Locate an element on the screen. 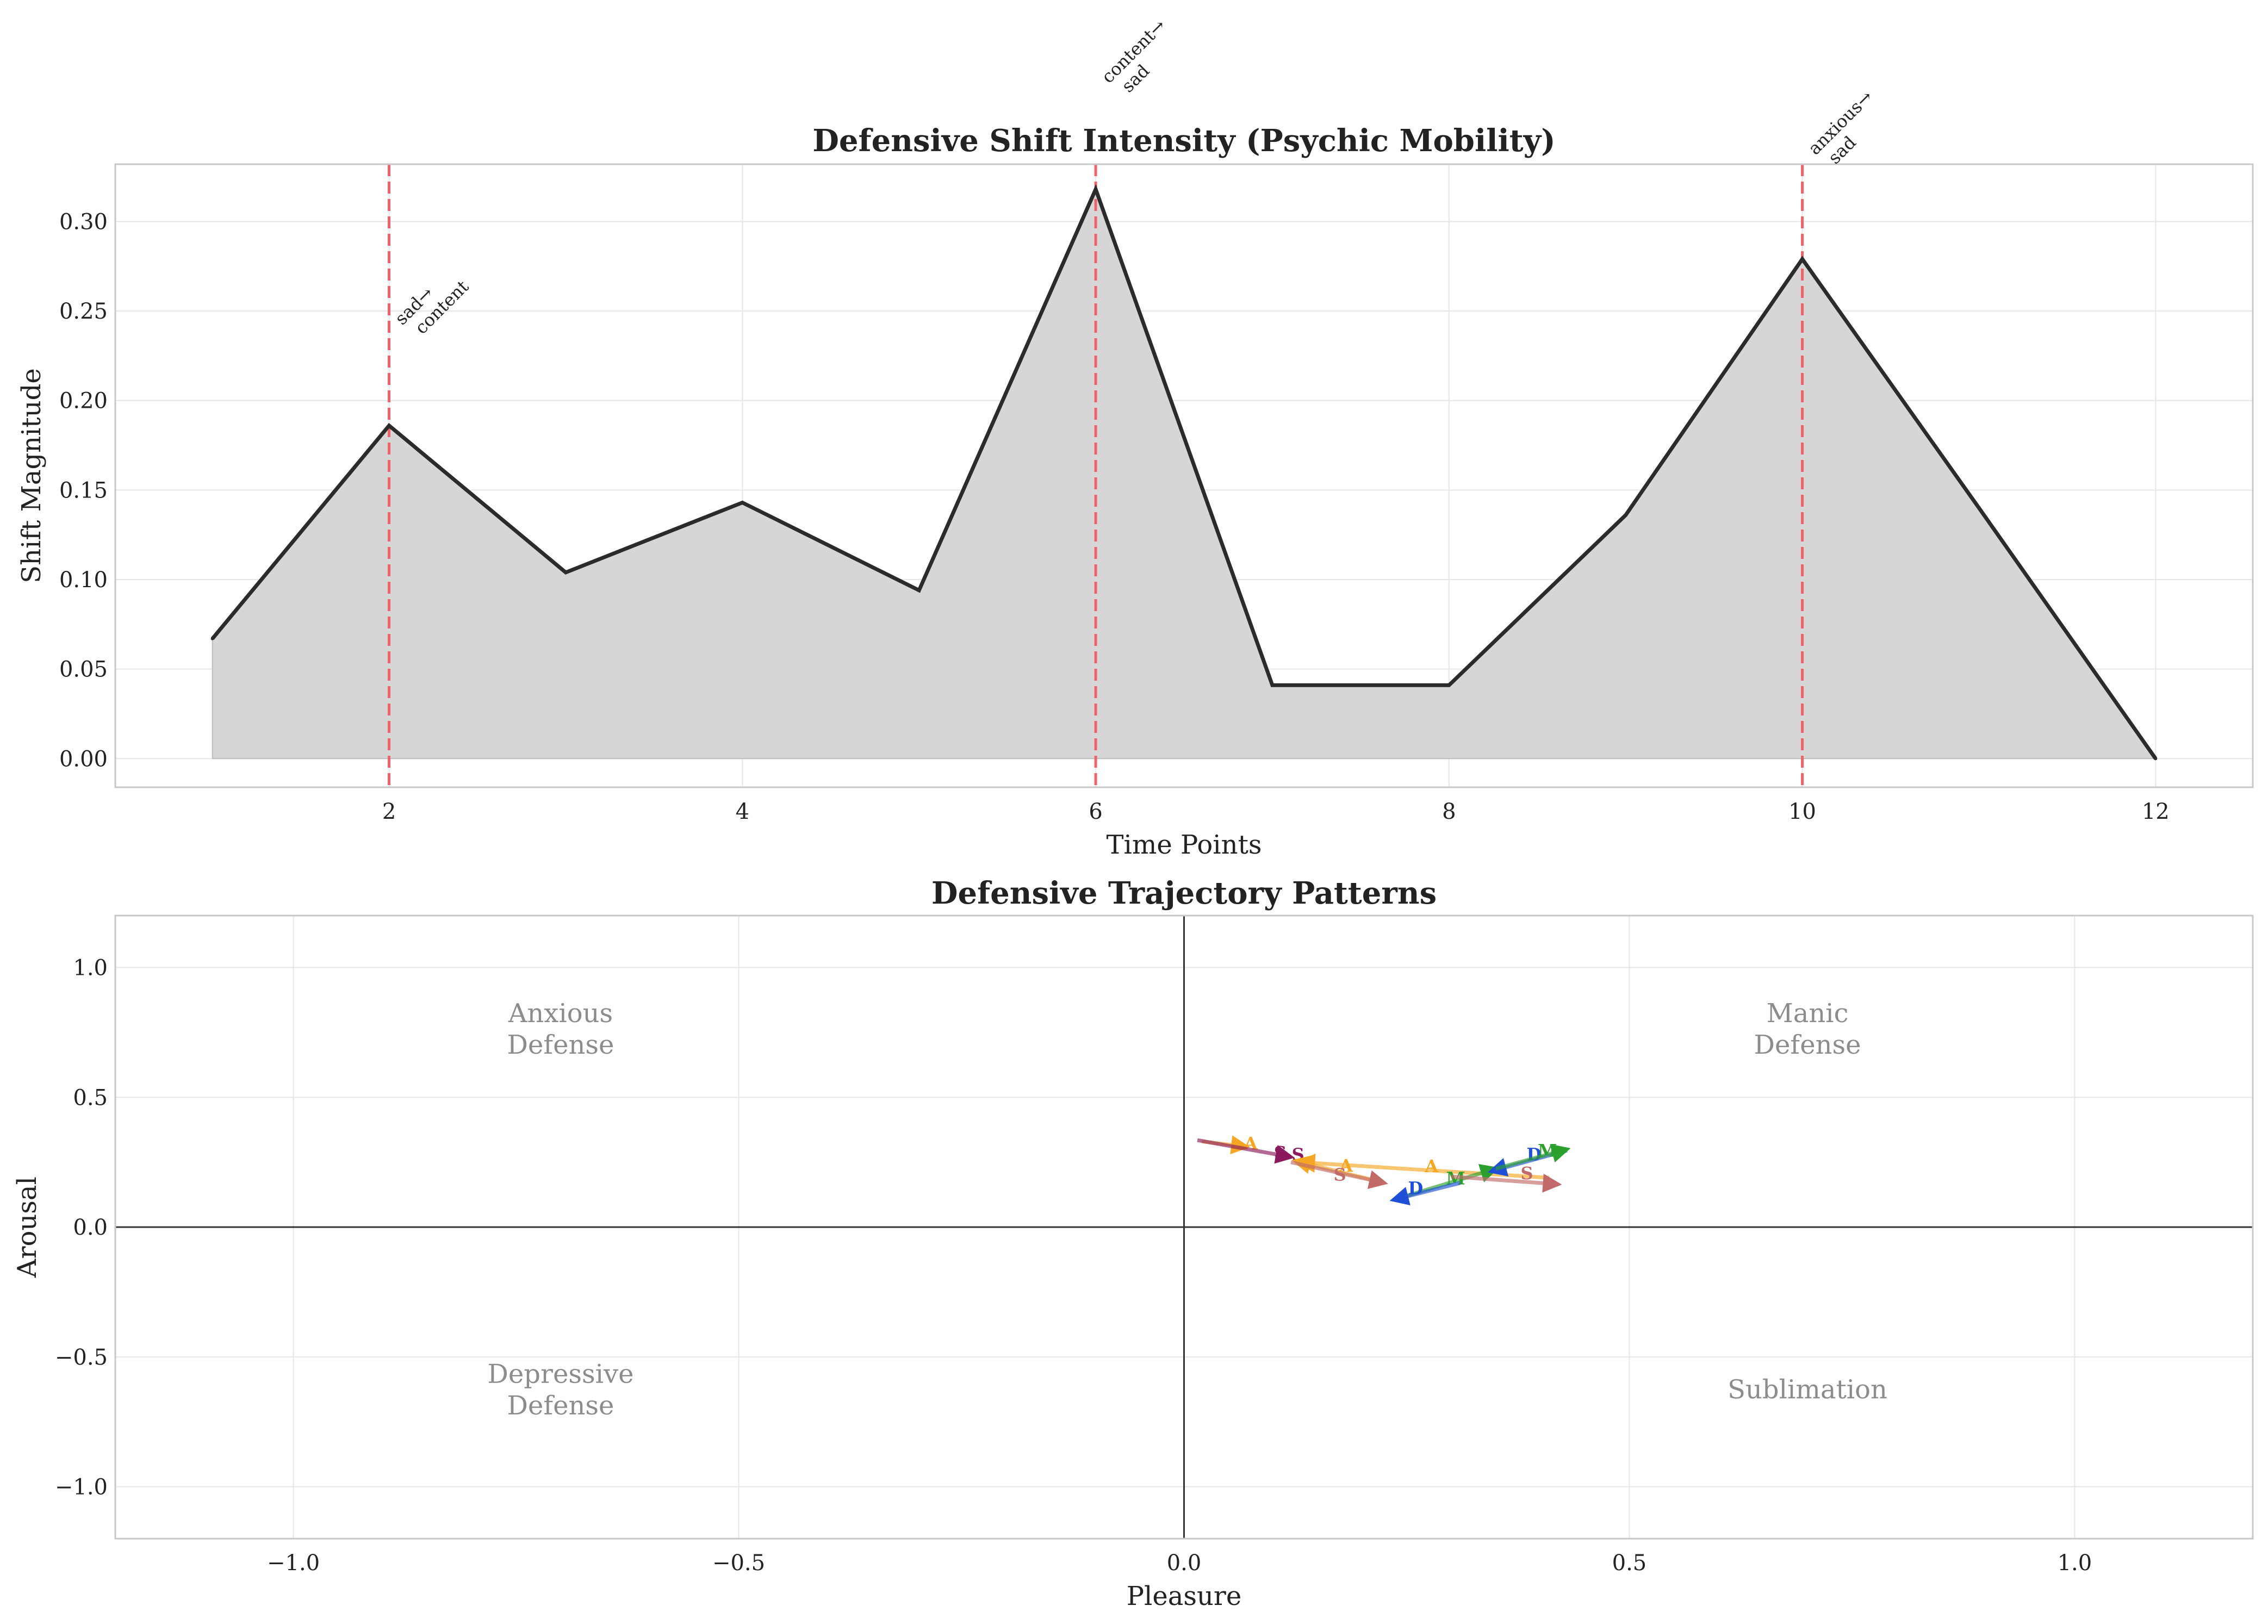  y-tick-label-6: 0.30 is located at coordinates (84, 221).